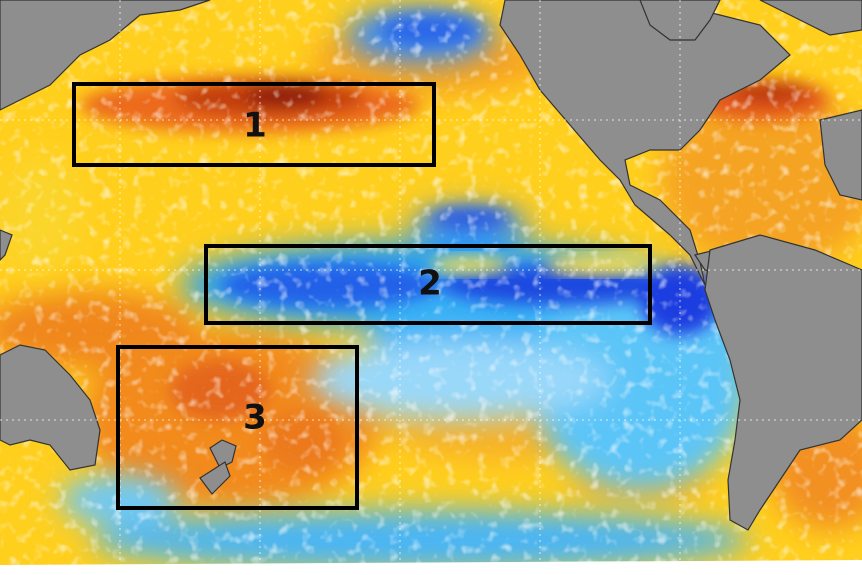 The image size is (862, 575). I want to click on landmass-africa, so click(840, 155).